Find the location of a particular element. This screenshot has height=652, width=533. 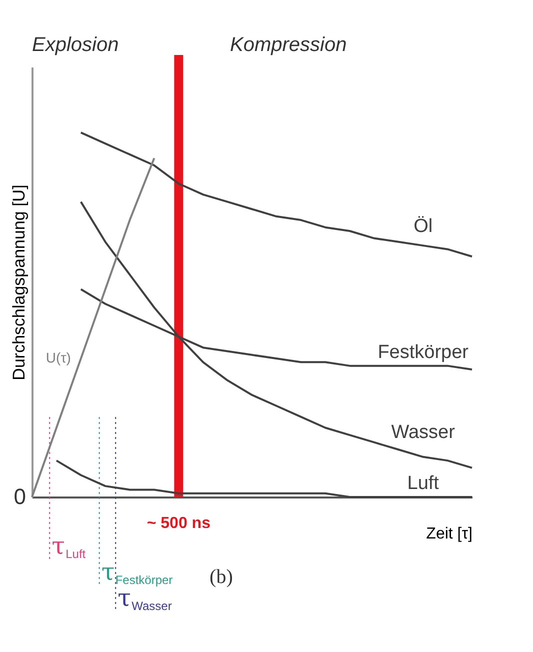

text: Kompression is located at coordinates (288, 45).